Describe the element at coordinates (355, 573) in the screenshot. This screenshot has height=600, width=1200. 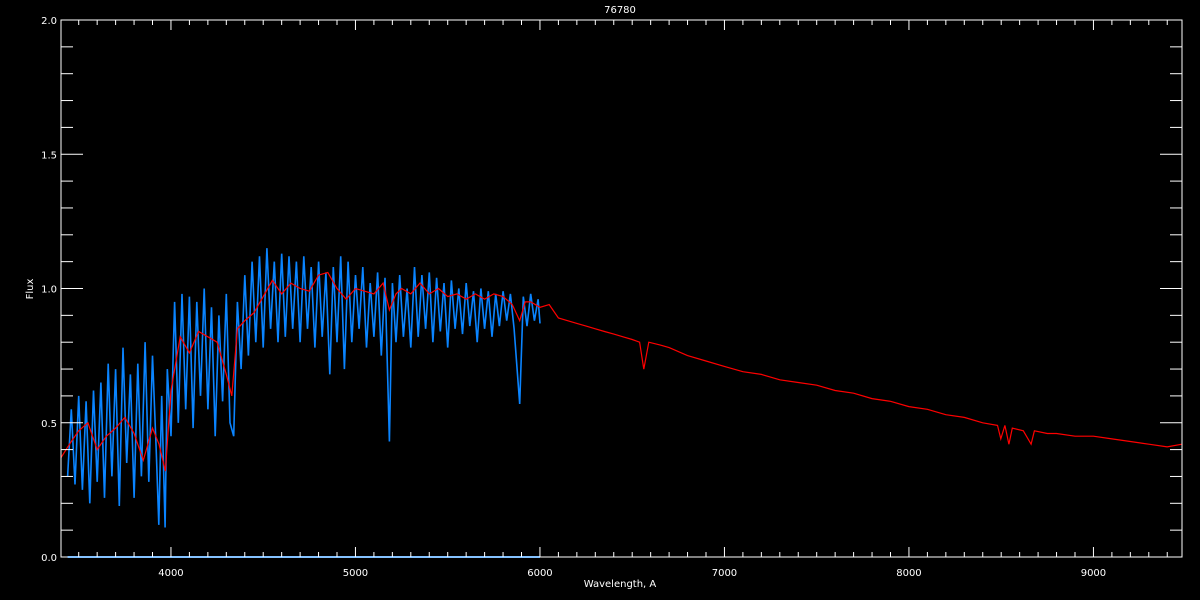
I see `x-tick-label: 5000` at that location.